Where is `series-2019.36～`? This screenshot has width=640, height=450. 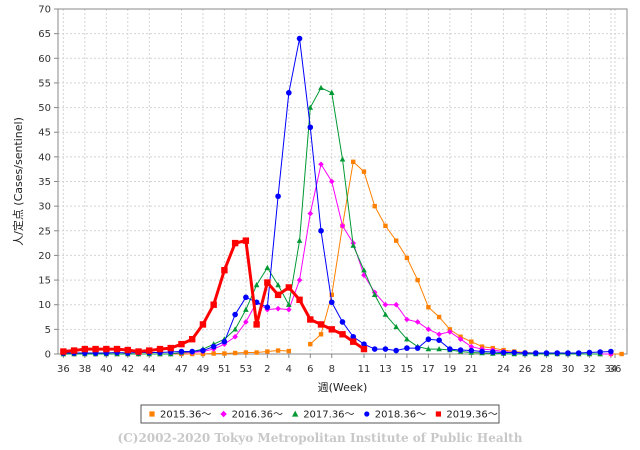
series-2019.36～ is located at coordinates (214, 296).